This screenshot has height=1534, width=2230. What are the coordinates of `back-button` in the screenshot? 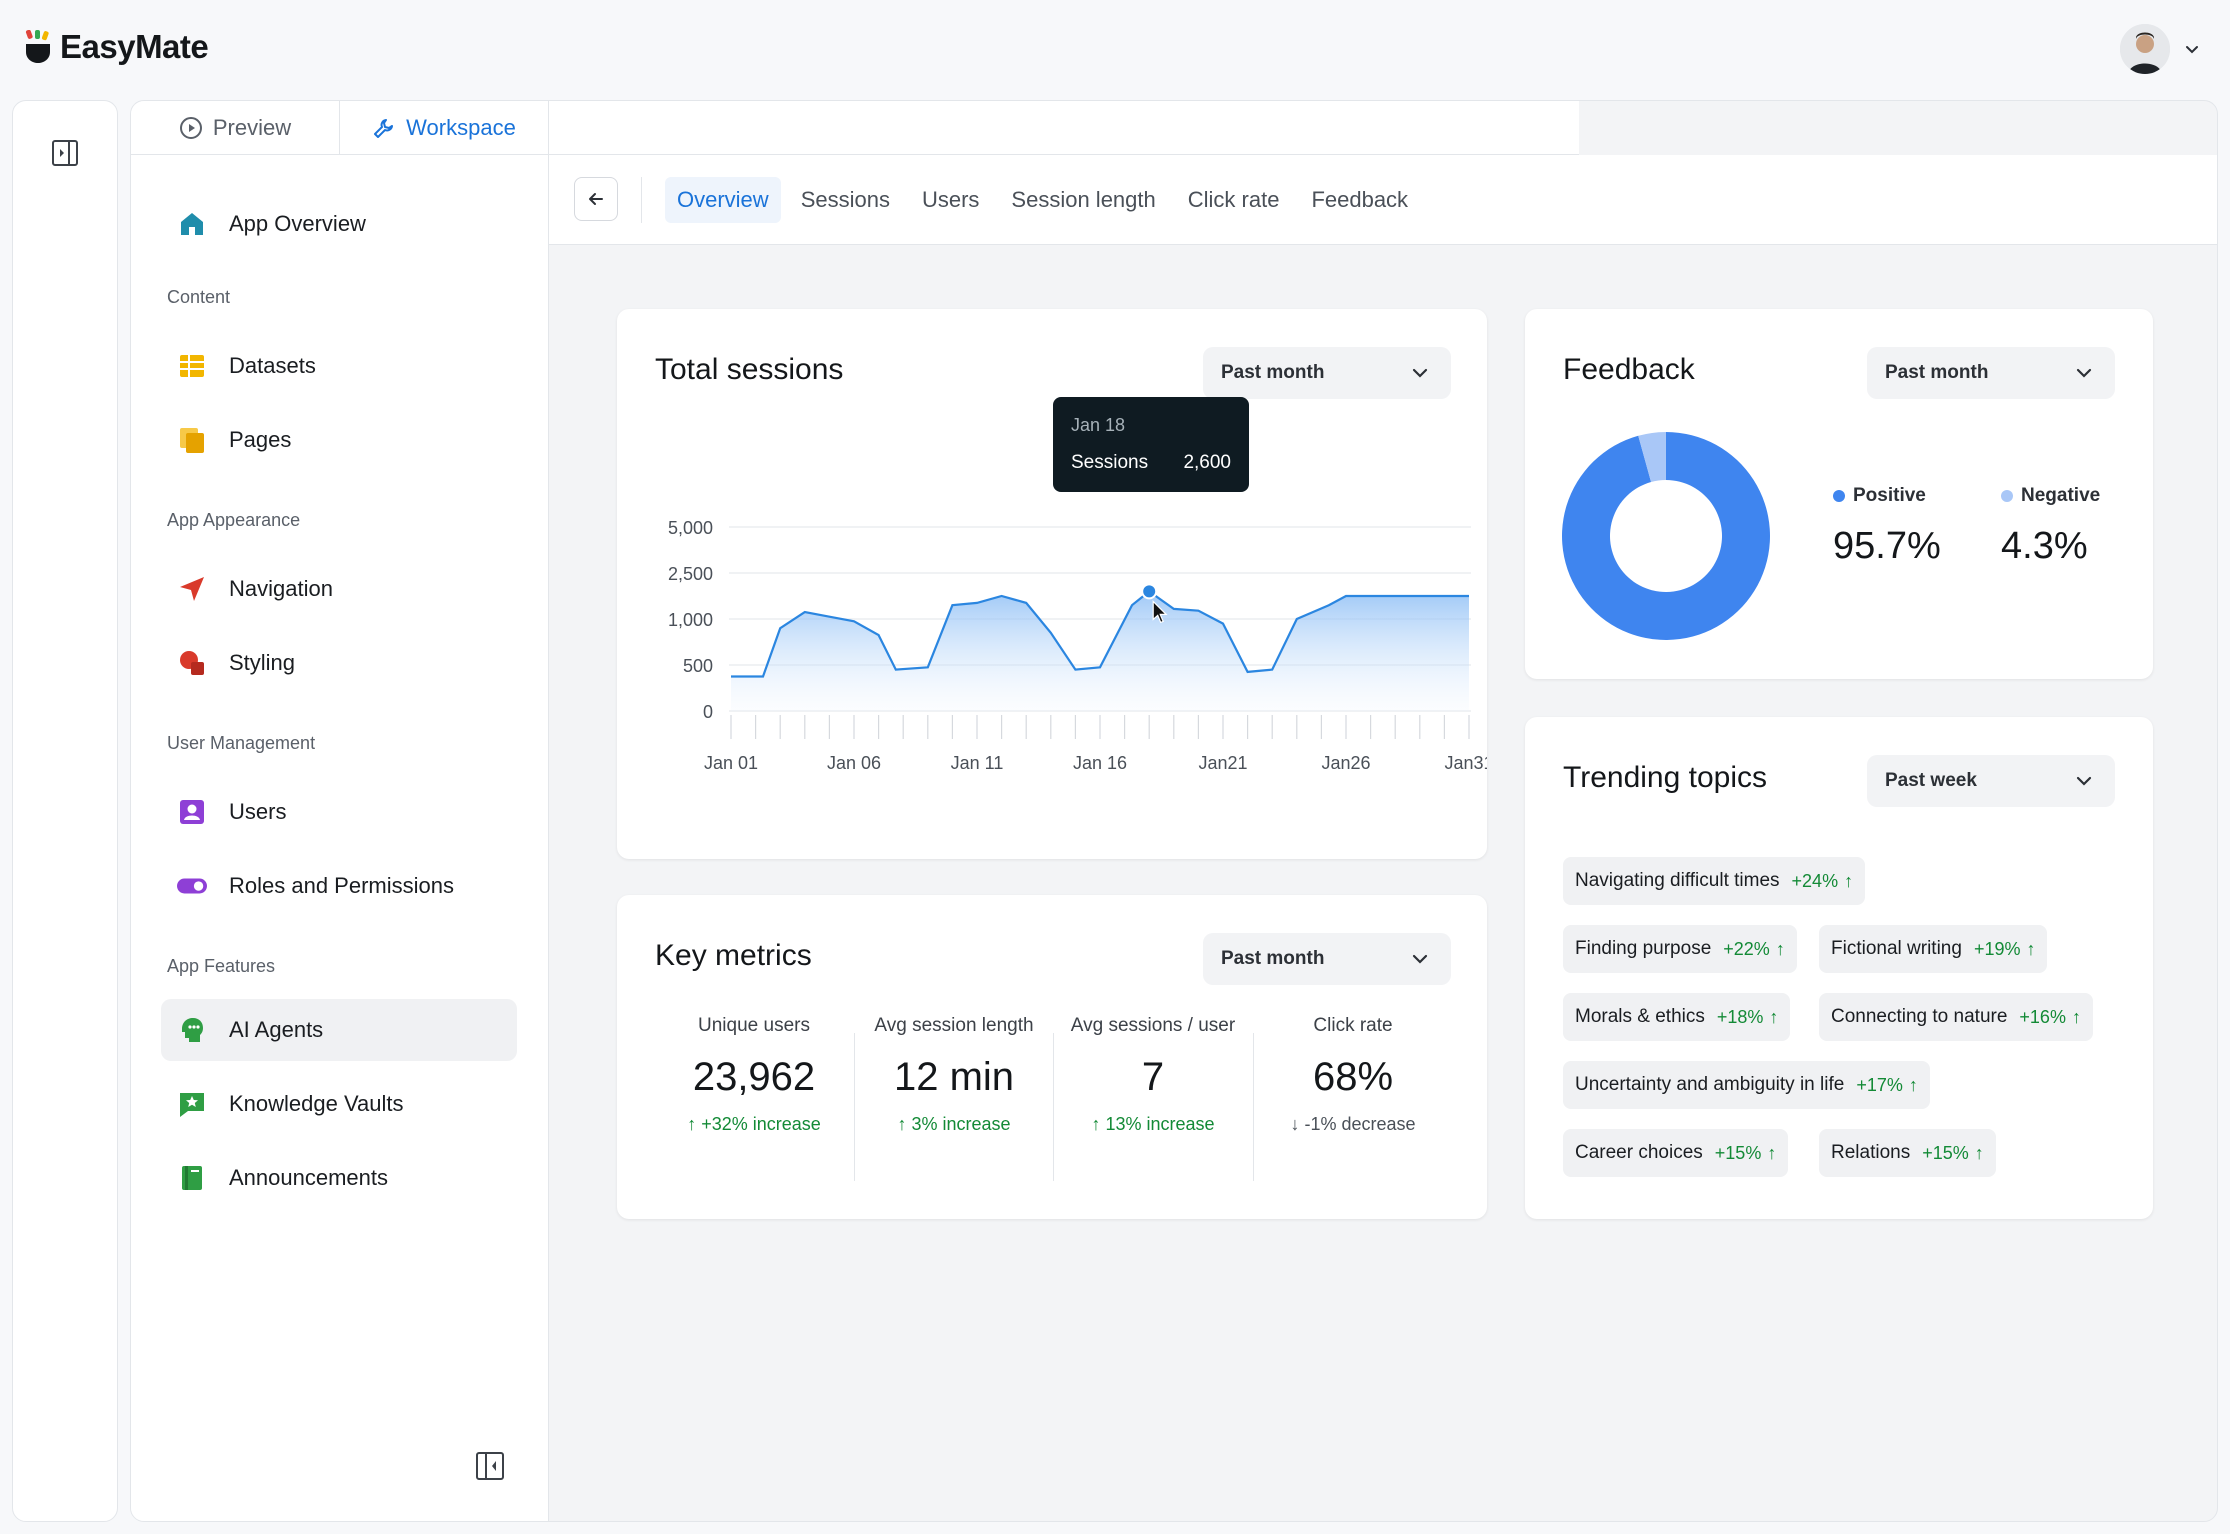 It's located at (596, 199).